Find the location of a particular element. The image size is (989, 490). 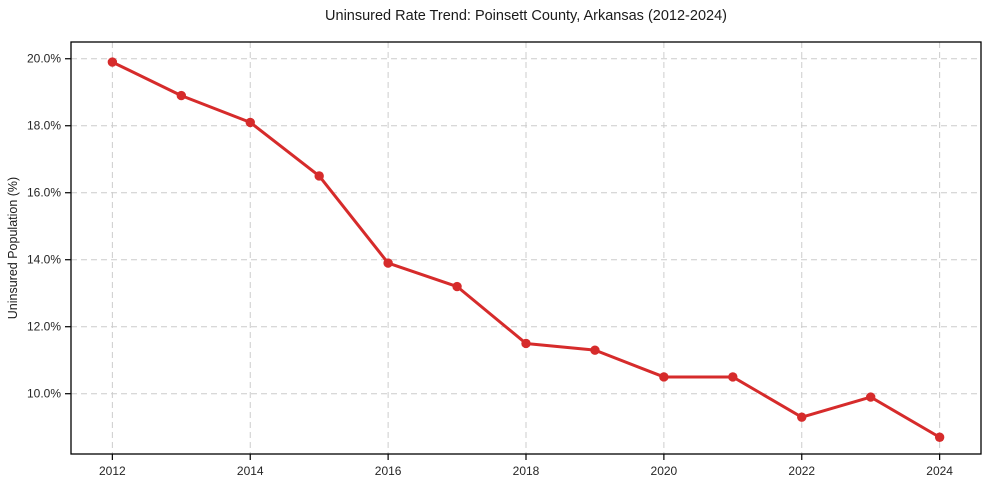

y-tick-label: 14.0% is located at coordinates (44, 260).